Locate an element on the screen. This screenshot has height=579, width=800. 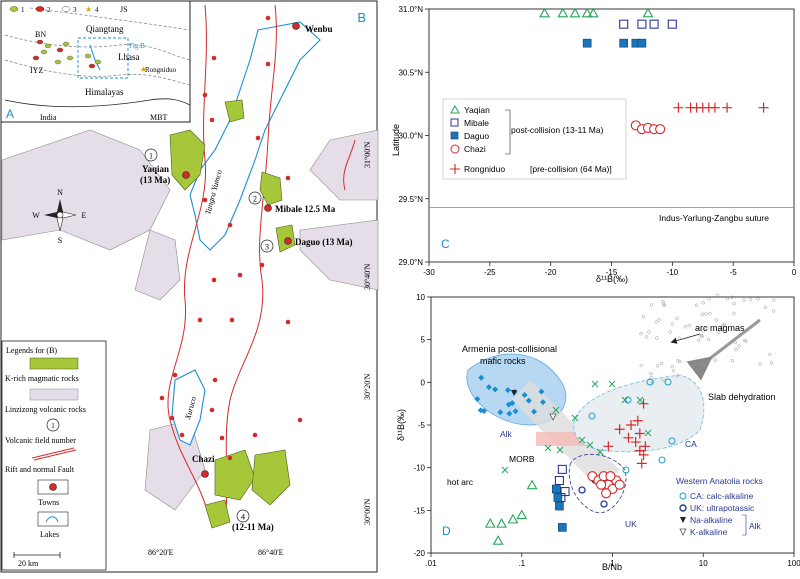
ann-arc-magmas: arc magmas is located at coordinates (720, 328).